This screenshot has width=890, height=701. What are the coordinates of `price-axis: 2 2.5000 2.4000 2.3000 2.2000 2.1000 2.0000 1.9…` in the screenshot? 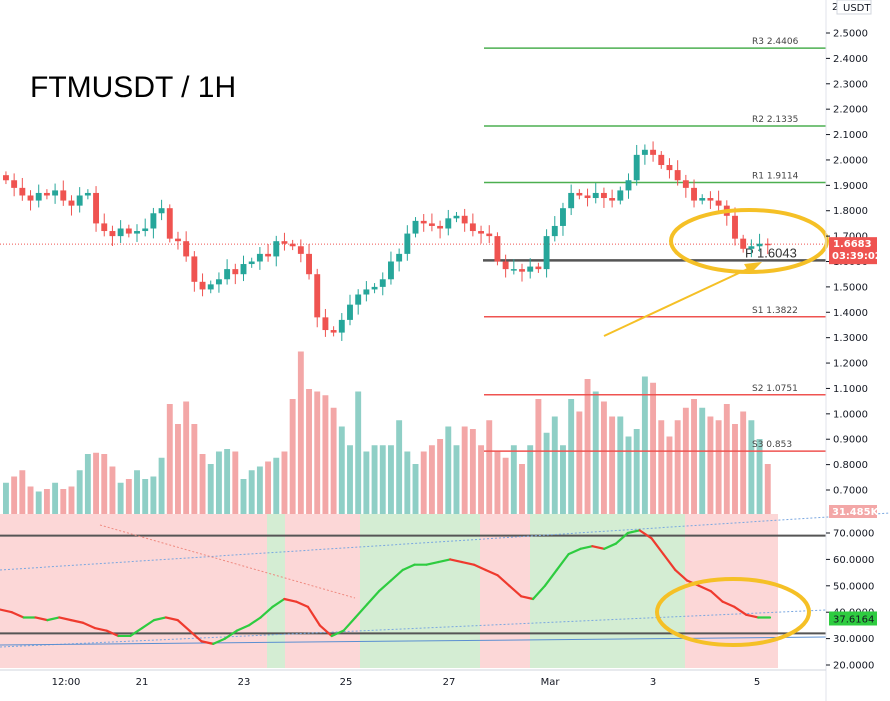 It's located at (853, 350).